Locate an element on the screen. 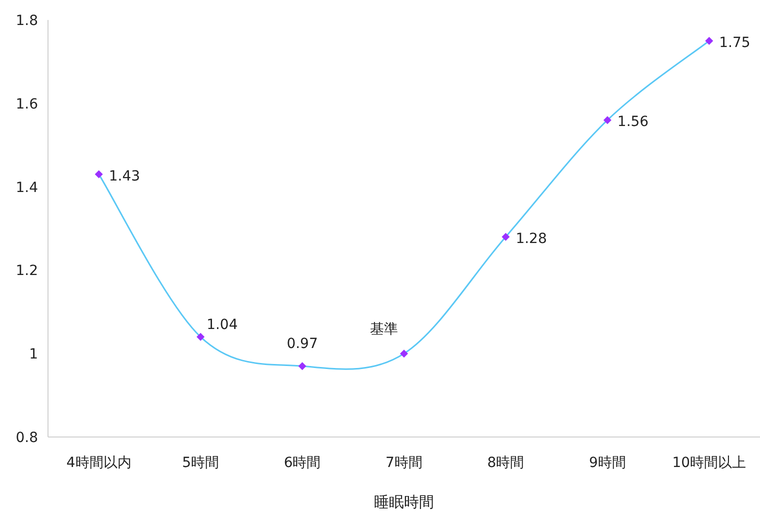 This screenshot has height=513, width=760. data-label: 1.04 is located at coordinates (222, 324).